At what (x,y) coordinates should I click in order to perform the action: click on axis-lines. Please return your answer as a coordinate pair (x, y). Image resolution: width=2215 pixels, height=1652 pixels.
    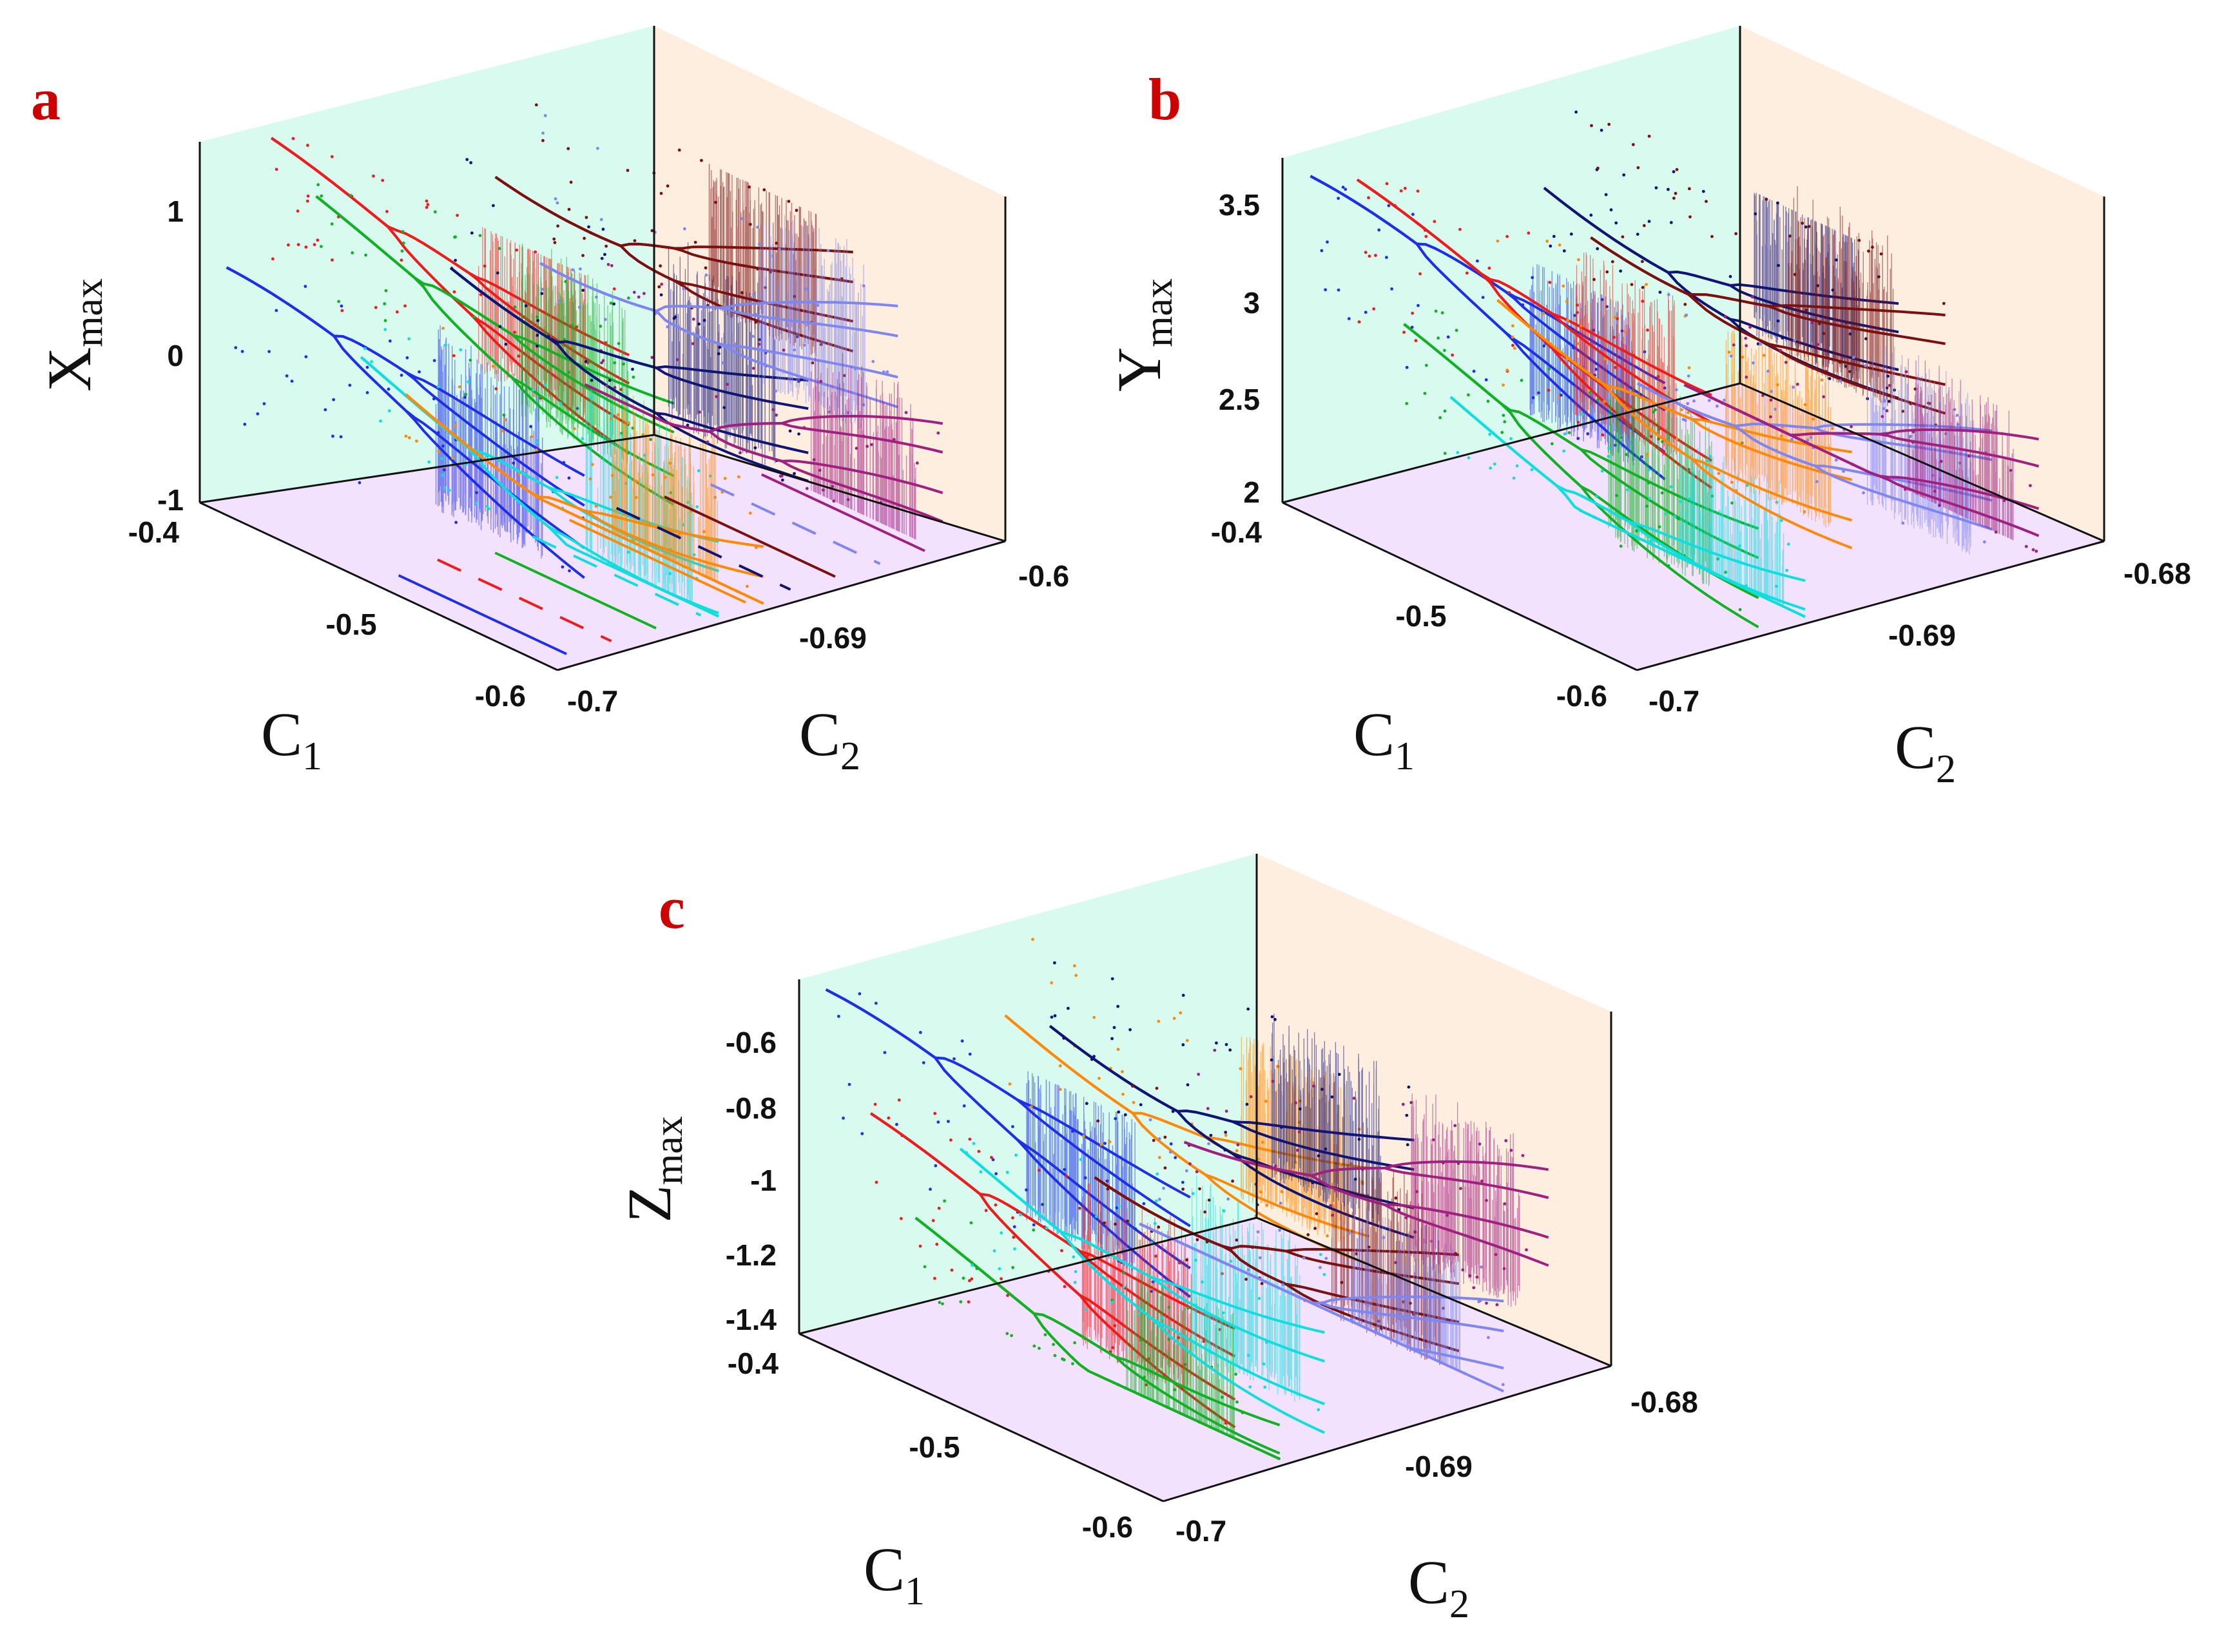
    Looking at the image, I should click on (1693, 349).